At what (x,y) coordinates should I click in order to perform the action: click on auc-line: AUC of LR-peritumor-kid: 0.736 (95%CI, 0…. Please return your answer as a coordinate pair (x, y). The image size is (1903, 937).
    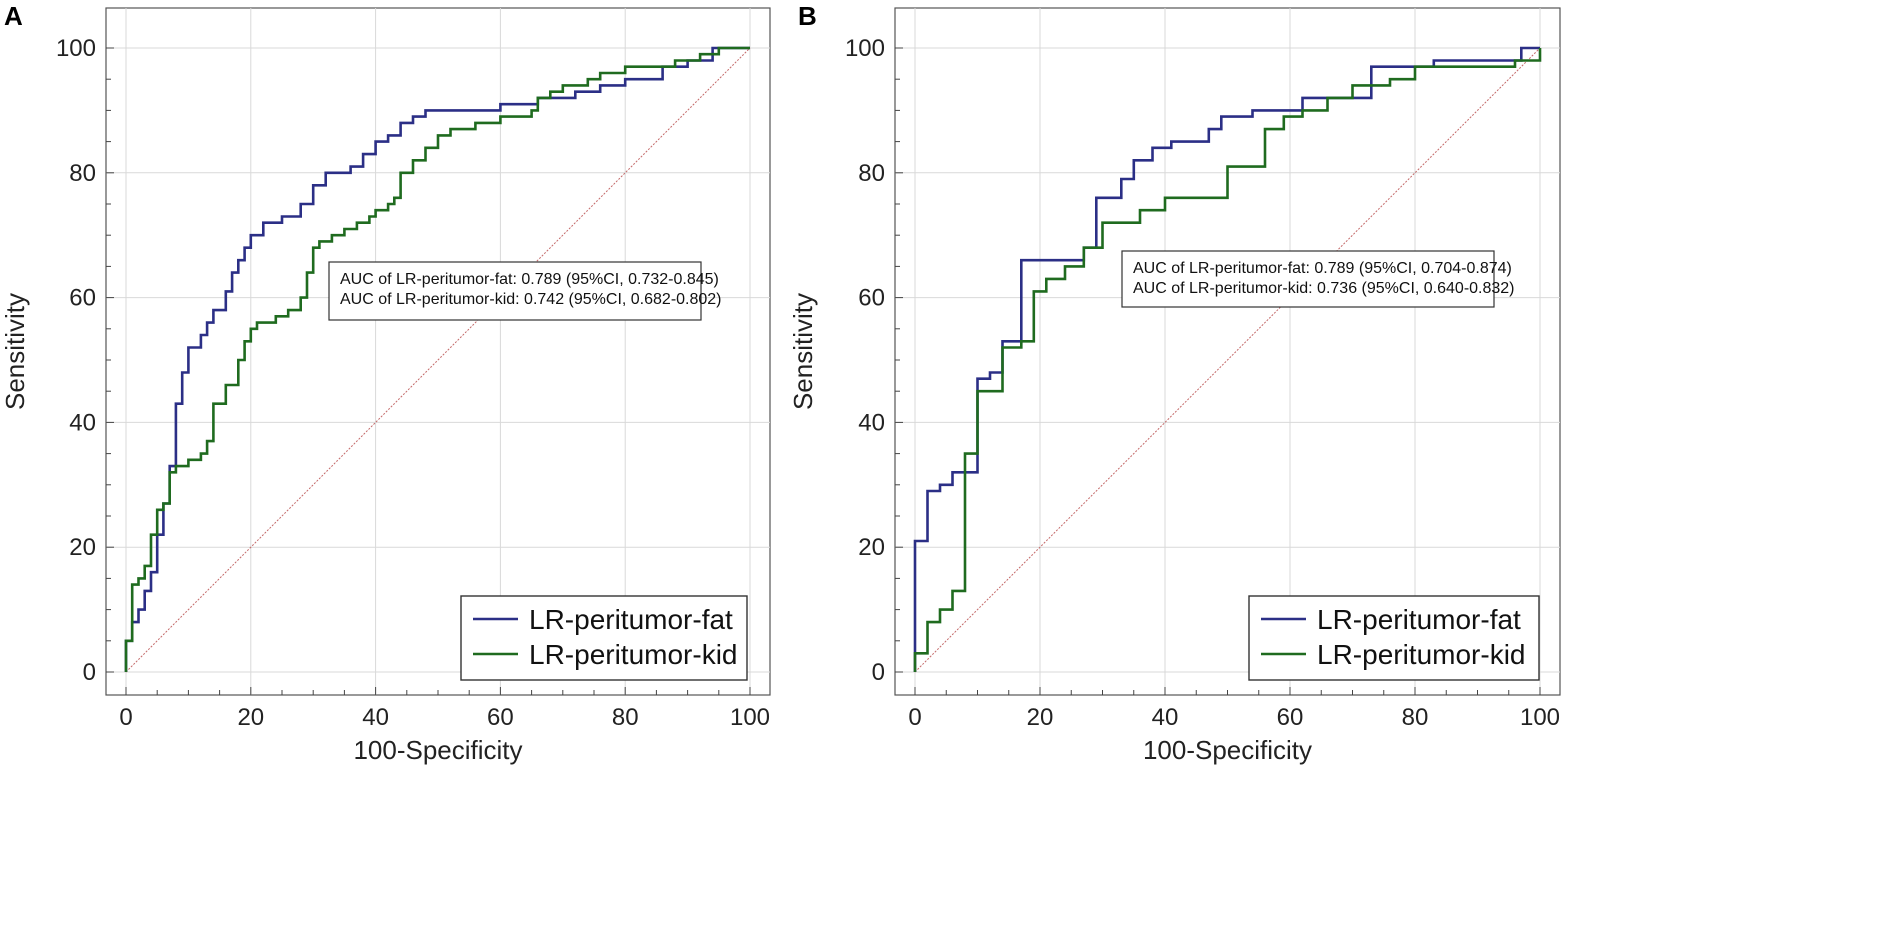
    Looking at the image, I should click on (1324, 288).